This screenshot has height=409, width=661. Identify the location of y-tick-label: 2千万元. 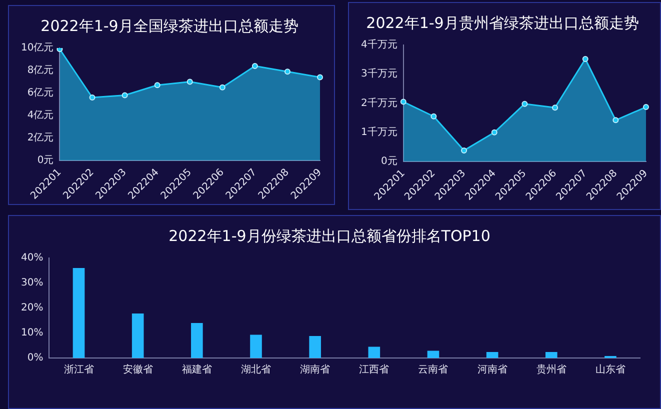
(379, 102).